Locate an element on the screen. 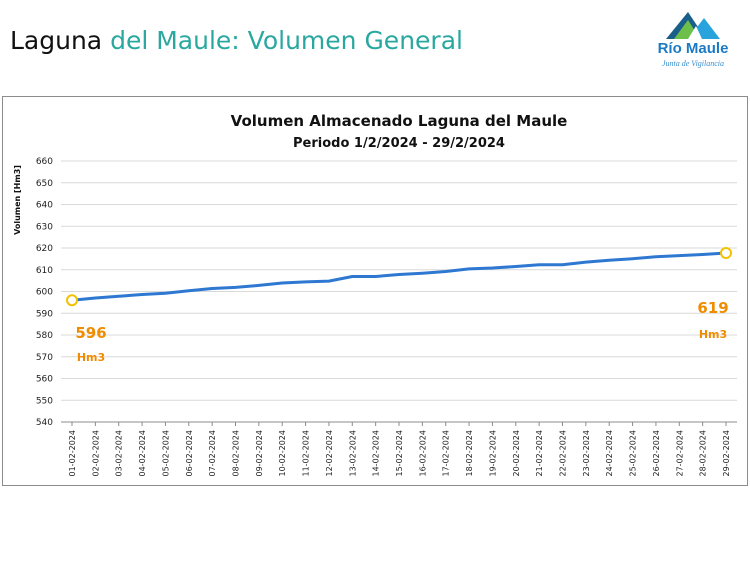 This screenshot has height=561, width=750. y-tick-label: 650 is located at coordinates (44, 184).